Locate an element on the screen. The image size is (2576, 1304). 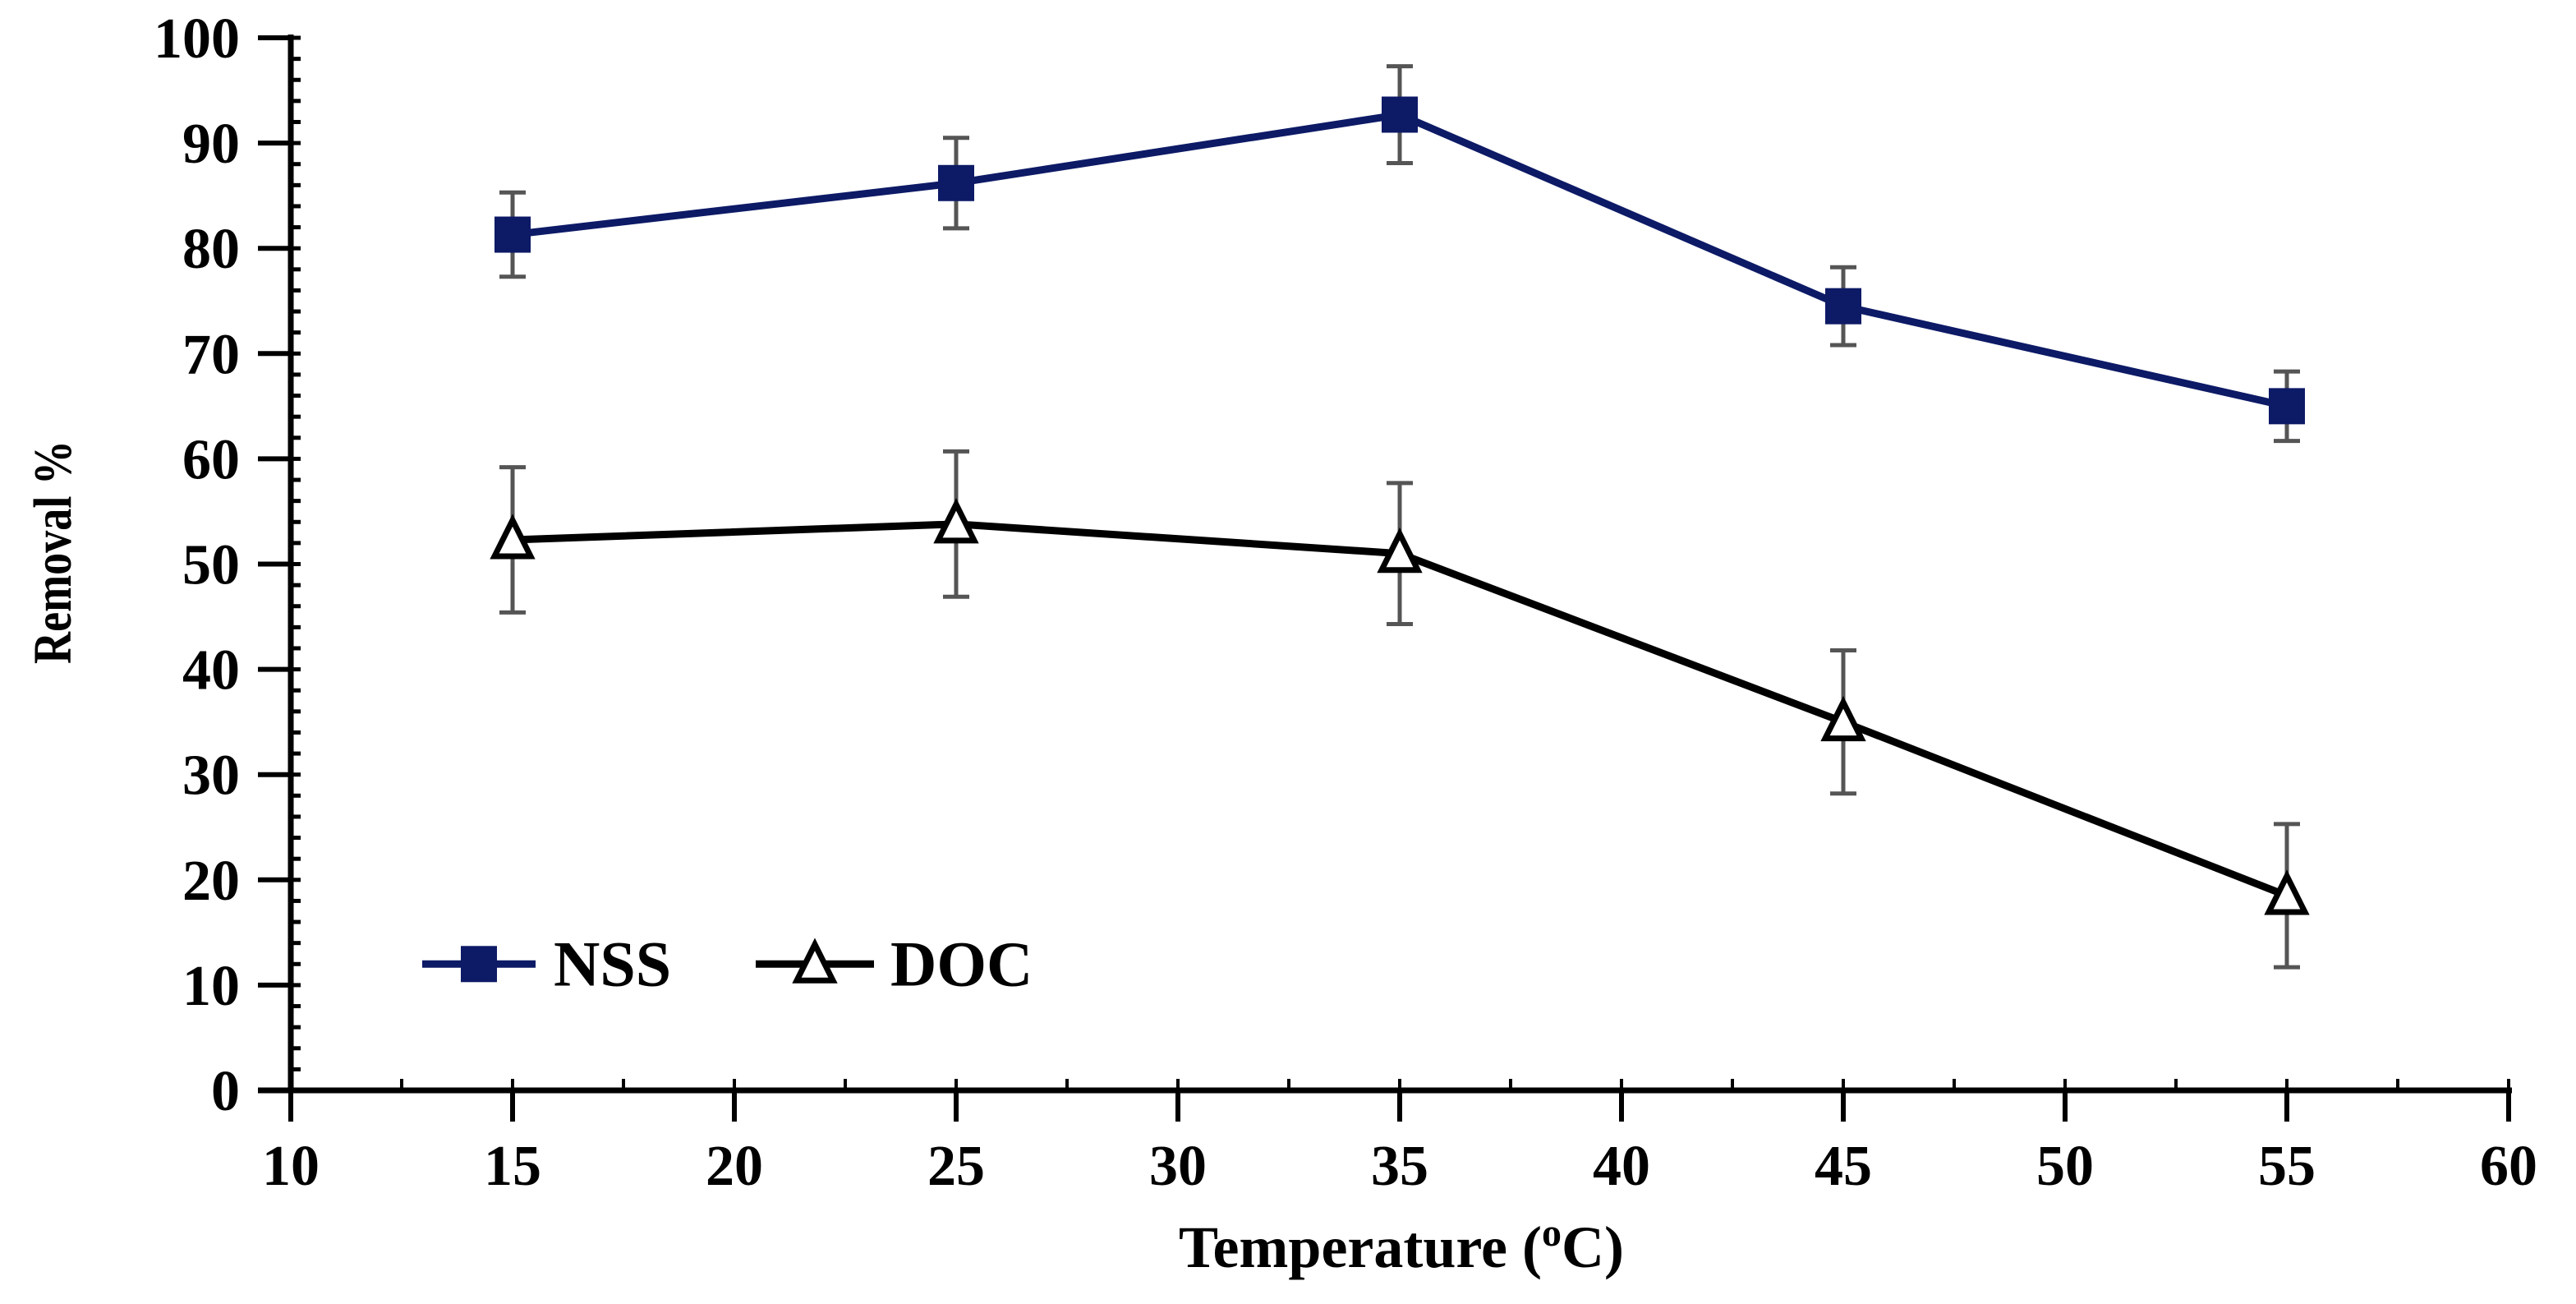
y-tick-labels: 0 10 20 30 40 50 60 70 80 90 100 is located at coordinates (197, 565).